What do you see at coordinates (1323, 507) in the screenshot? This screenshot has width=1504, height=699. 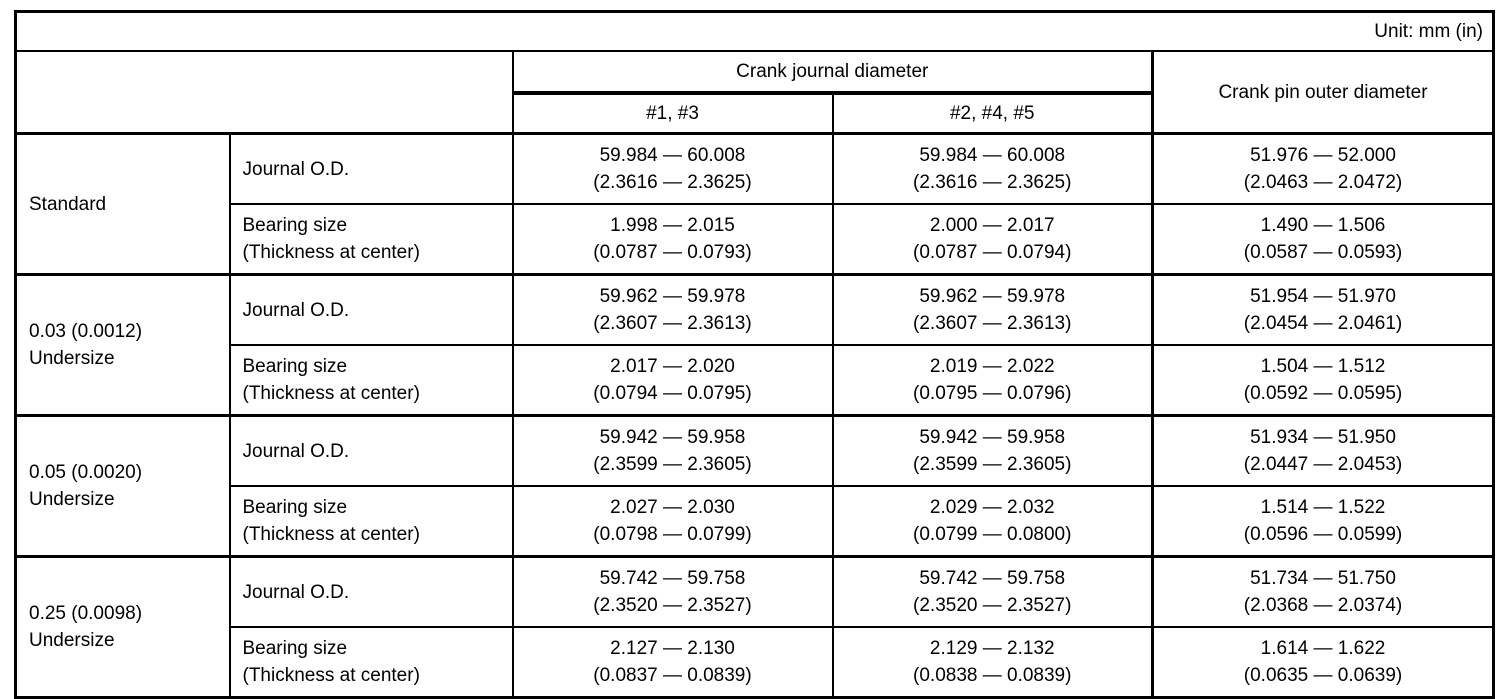 I see `value-mm: 1.514 — 1.522` at bounding box center [1323, 507].